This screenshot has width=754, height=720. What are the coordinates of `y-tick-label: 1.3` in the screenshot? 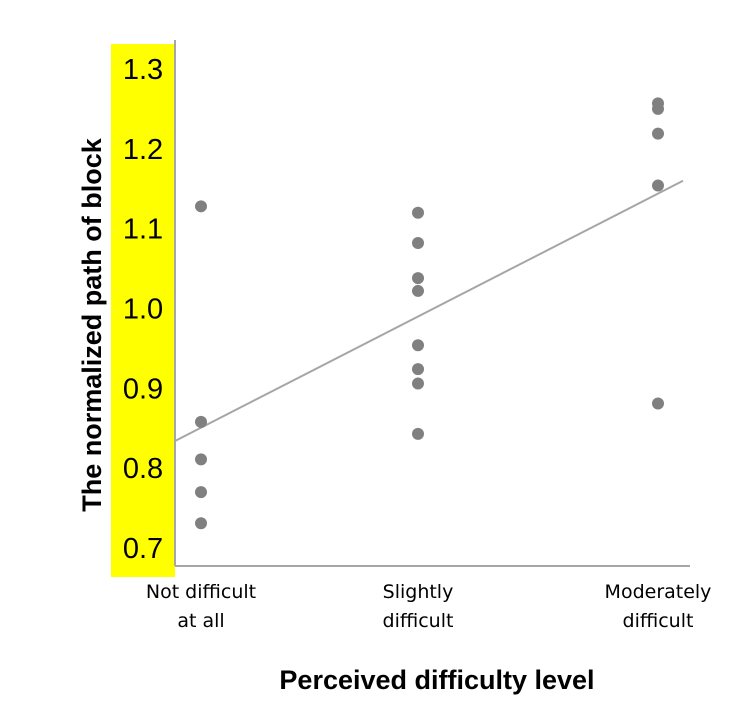 It's located at (143, 70).